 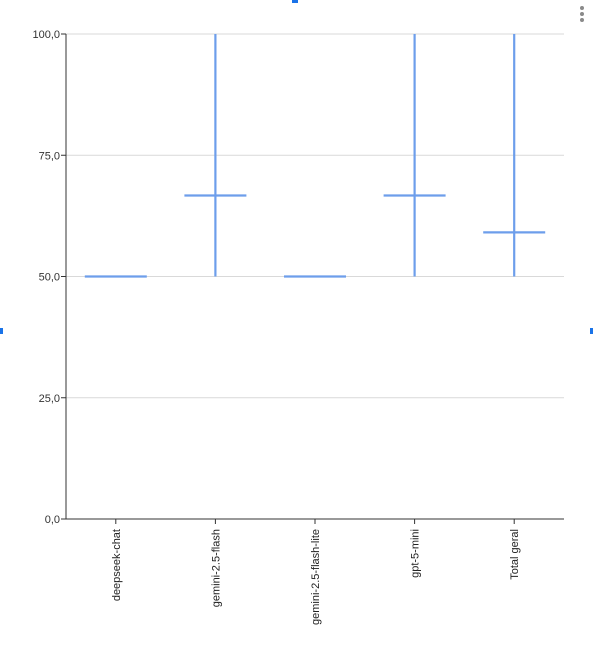 What do you see at coordinates (46, 35) in the screenshot?
I see `y-tick-label: 100,0` at bounding box center [46, 35].